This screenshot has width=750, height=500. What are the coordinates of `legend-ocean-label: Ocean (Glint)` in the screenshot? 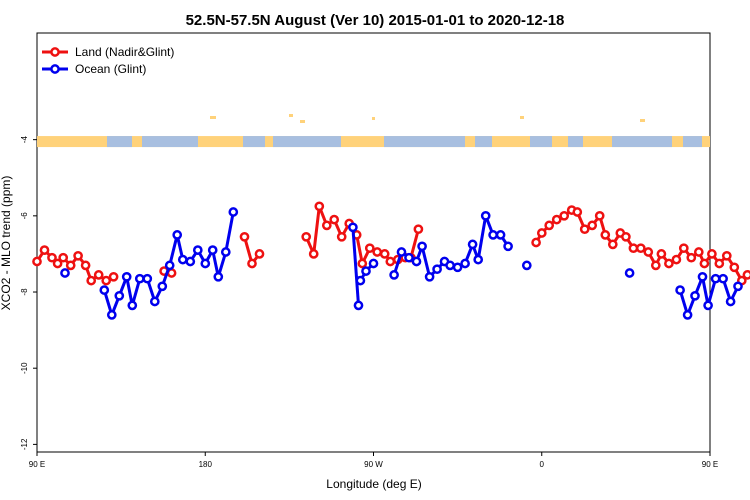 It's located at (110, 69).